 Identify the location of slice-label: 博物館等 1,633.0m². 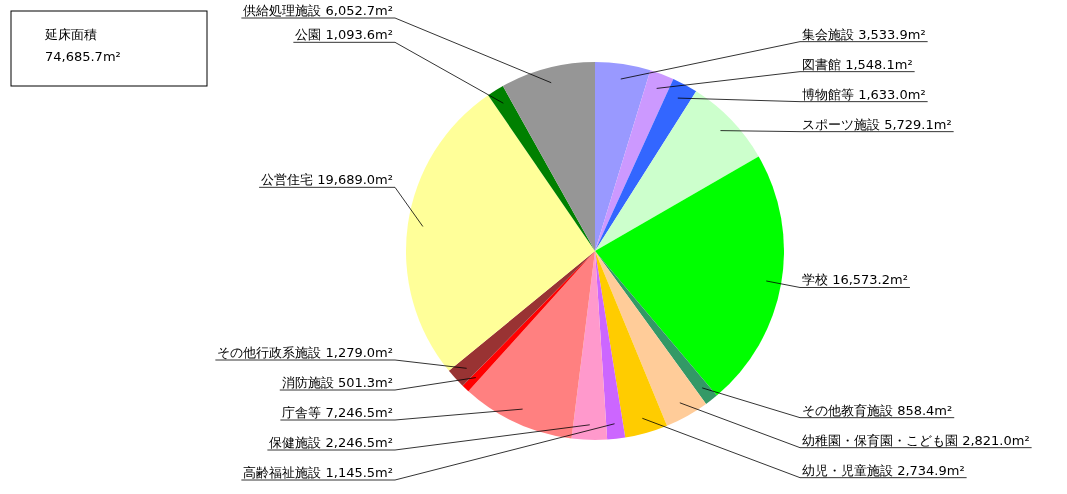
(864, 94).